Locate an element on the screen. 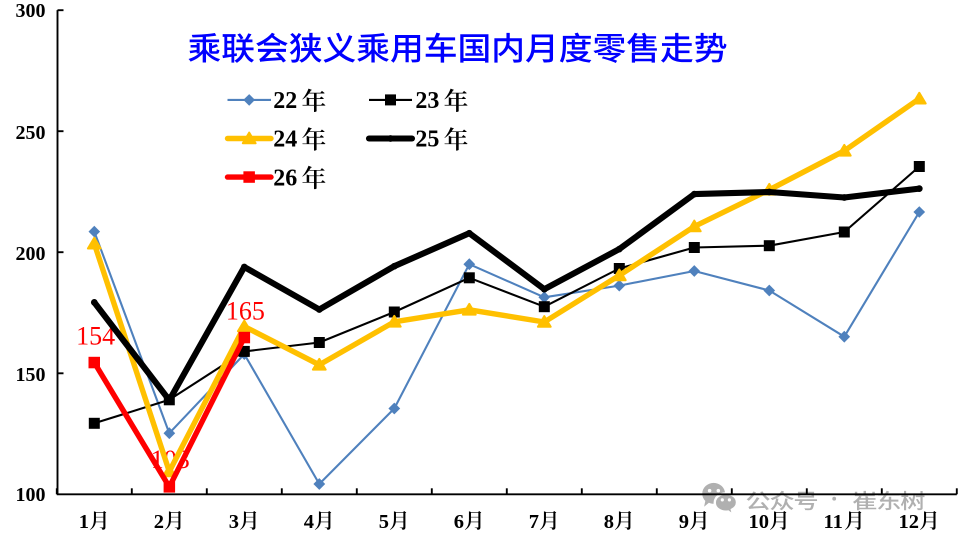  svg-text: 8 is located at coordinates (609, 522).